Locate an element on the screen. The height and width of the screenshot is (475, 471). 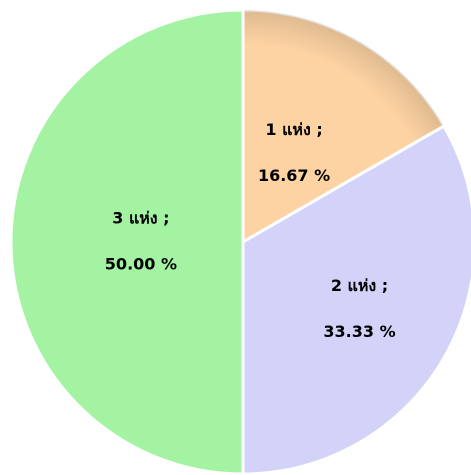
slice-value-label: 50.00 % is located at coordinates (141, 264).